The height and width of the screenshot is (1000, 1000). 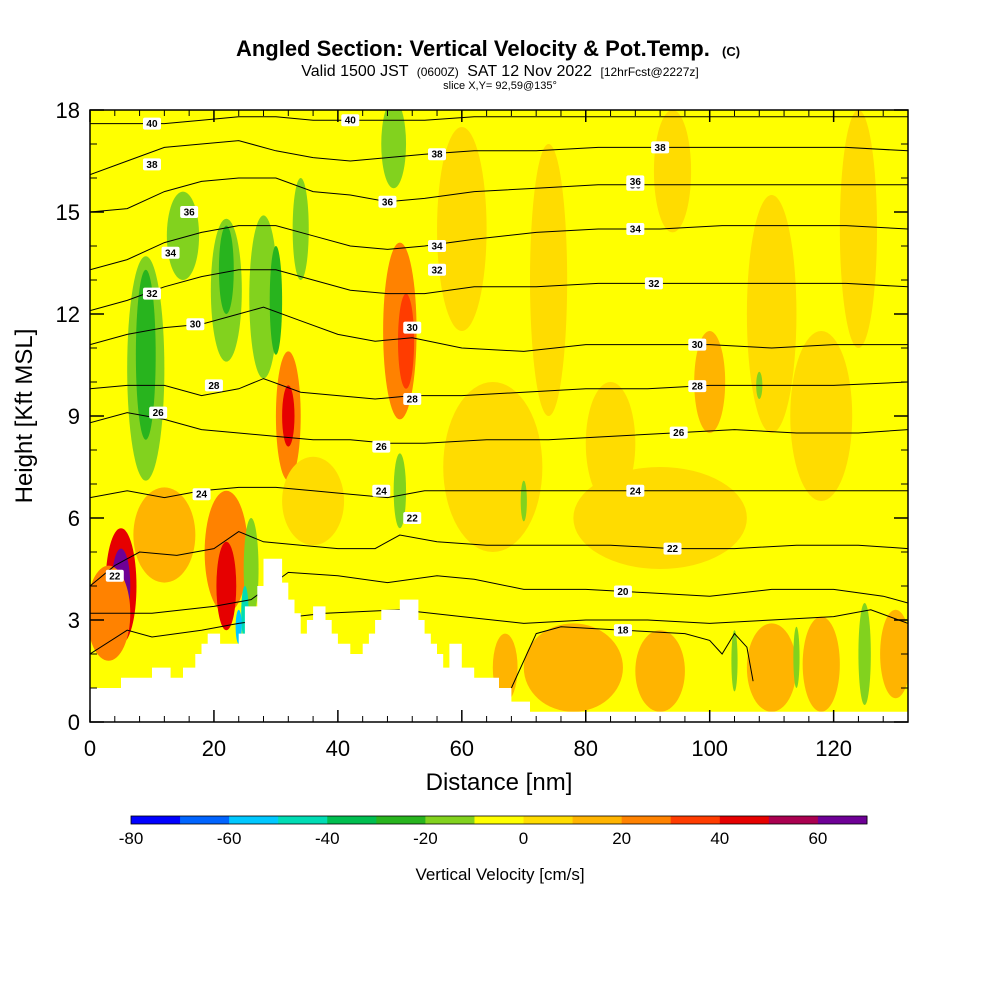 I want to click on x-tick-label-1: 20, so click(x=214, y=748).